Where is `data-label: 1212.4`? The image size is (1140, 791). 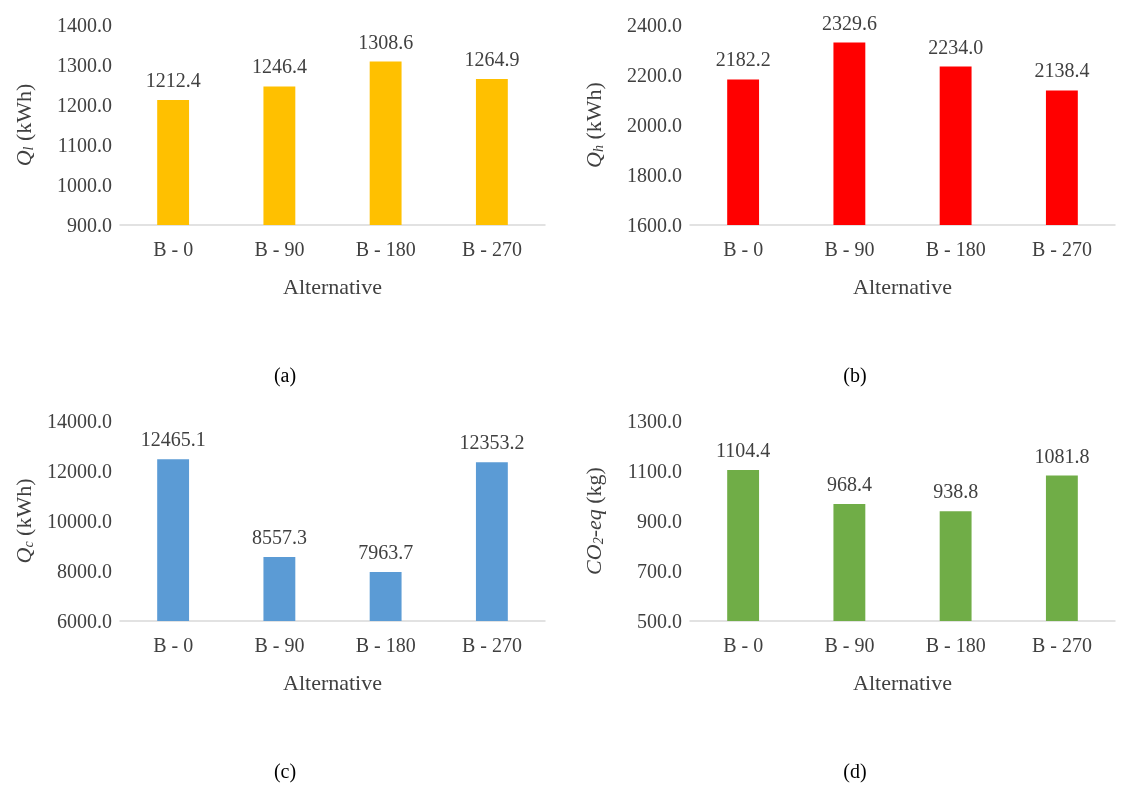
data-label: 1212.4 is located at coordinates (173, 80).